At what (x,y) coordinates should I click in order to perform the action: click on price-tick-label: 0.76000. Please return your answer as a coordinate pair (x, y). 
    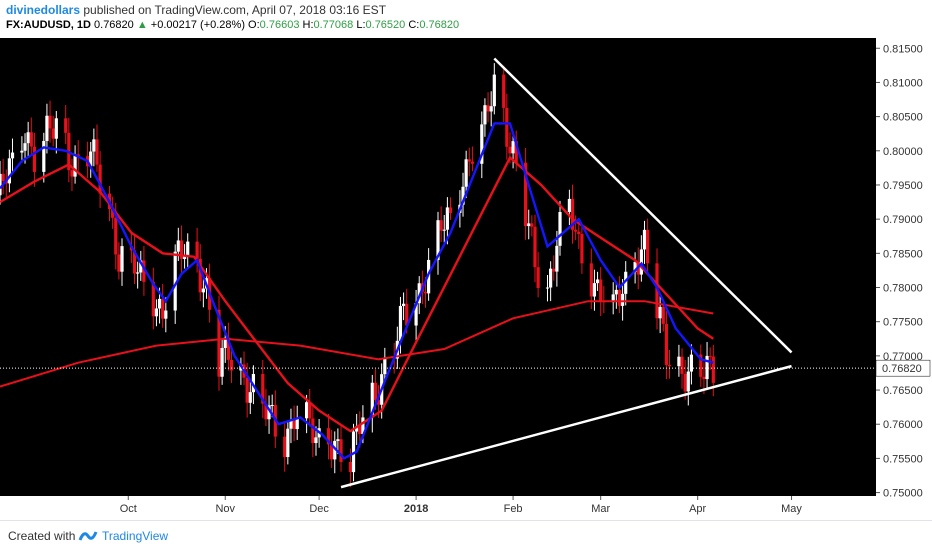
    Looking at the image, I should click on (903, 425).